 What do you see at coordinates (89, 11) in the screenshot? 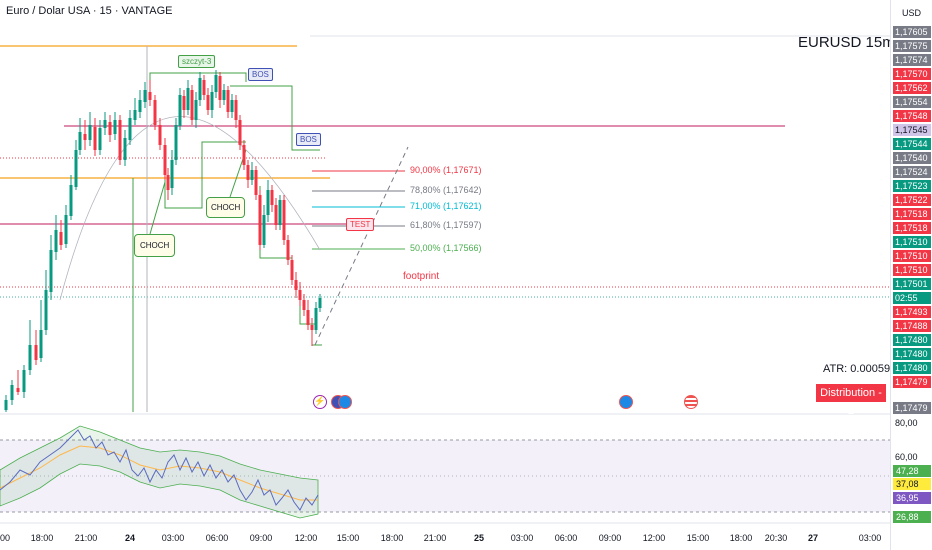
I see `chart-title: Euro / Dolar USA · 15 · VANTAGE` at bounding box center [89, 11].